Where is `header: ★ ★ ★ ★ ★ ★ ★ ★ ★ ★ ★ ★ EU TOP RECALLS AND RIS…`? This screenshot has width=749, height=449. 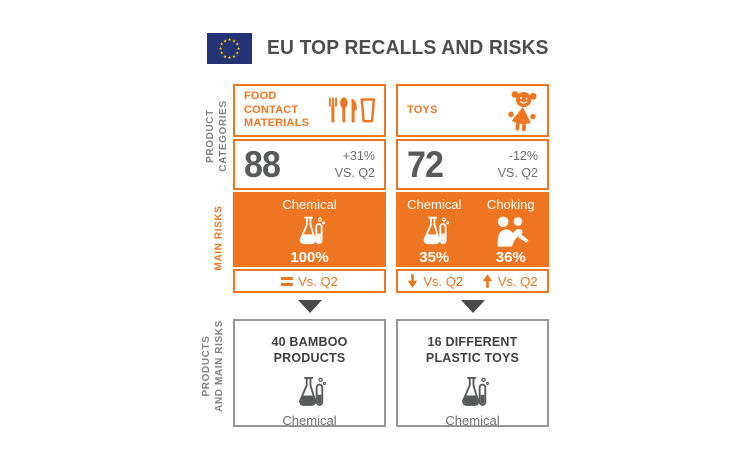 header: ★ ★ ★ ★ ★ ★ ★ ★ ★ ★ ★ ★ EU TOP RECALLS AND RIS… is located at coordinates (383, 48).